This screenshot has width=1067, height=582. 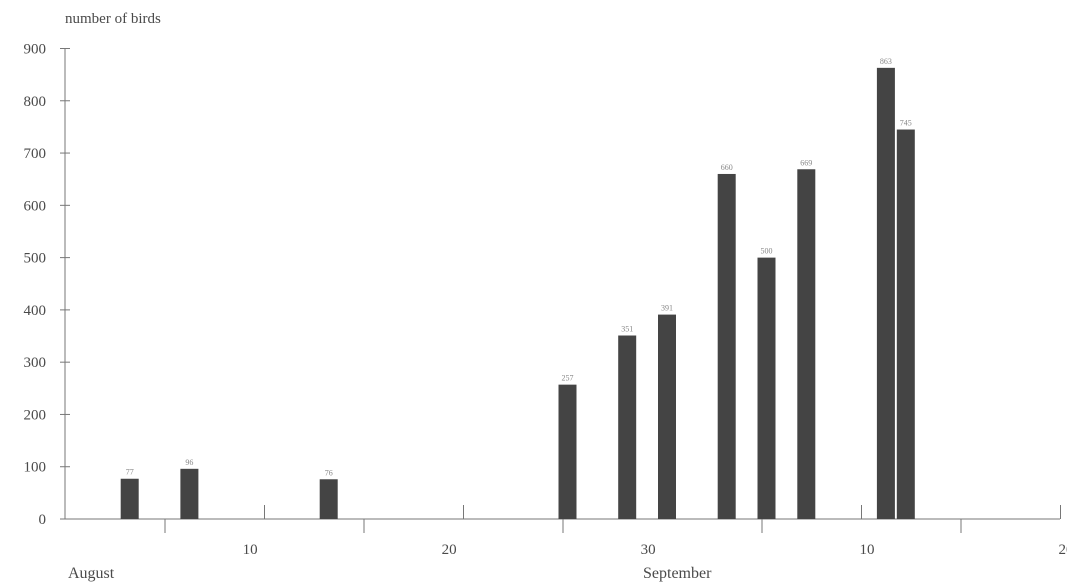 What do you see at coordinates (806, 162) in the screenshot?
I see `data-label: 669` at bounding box center [806, 162].